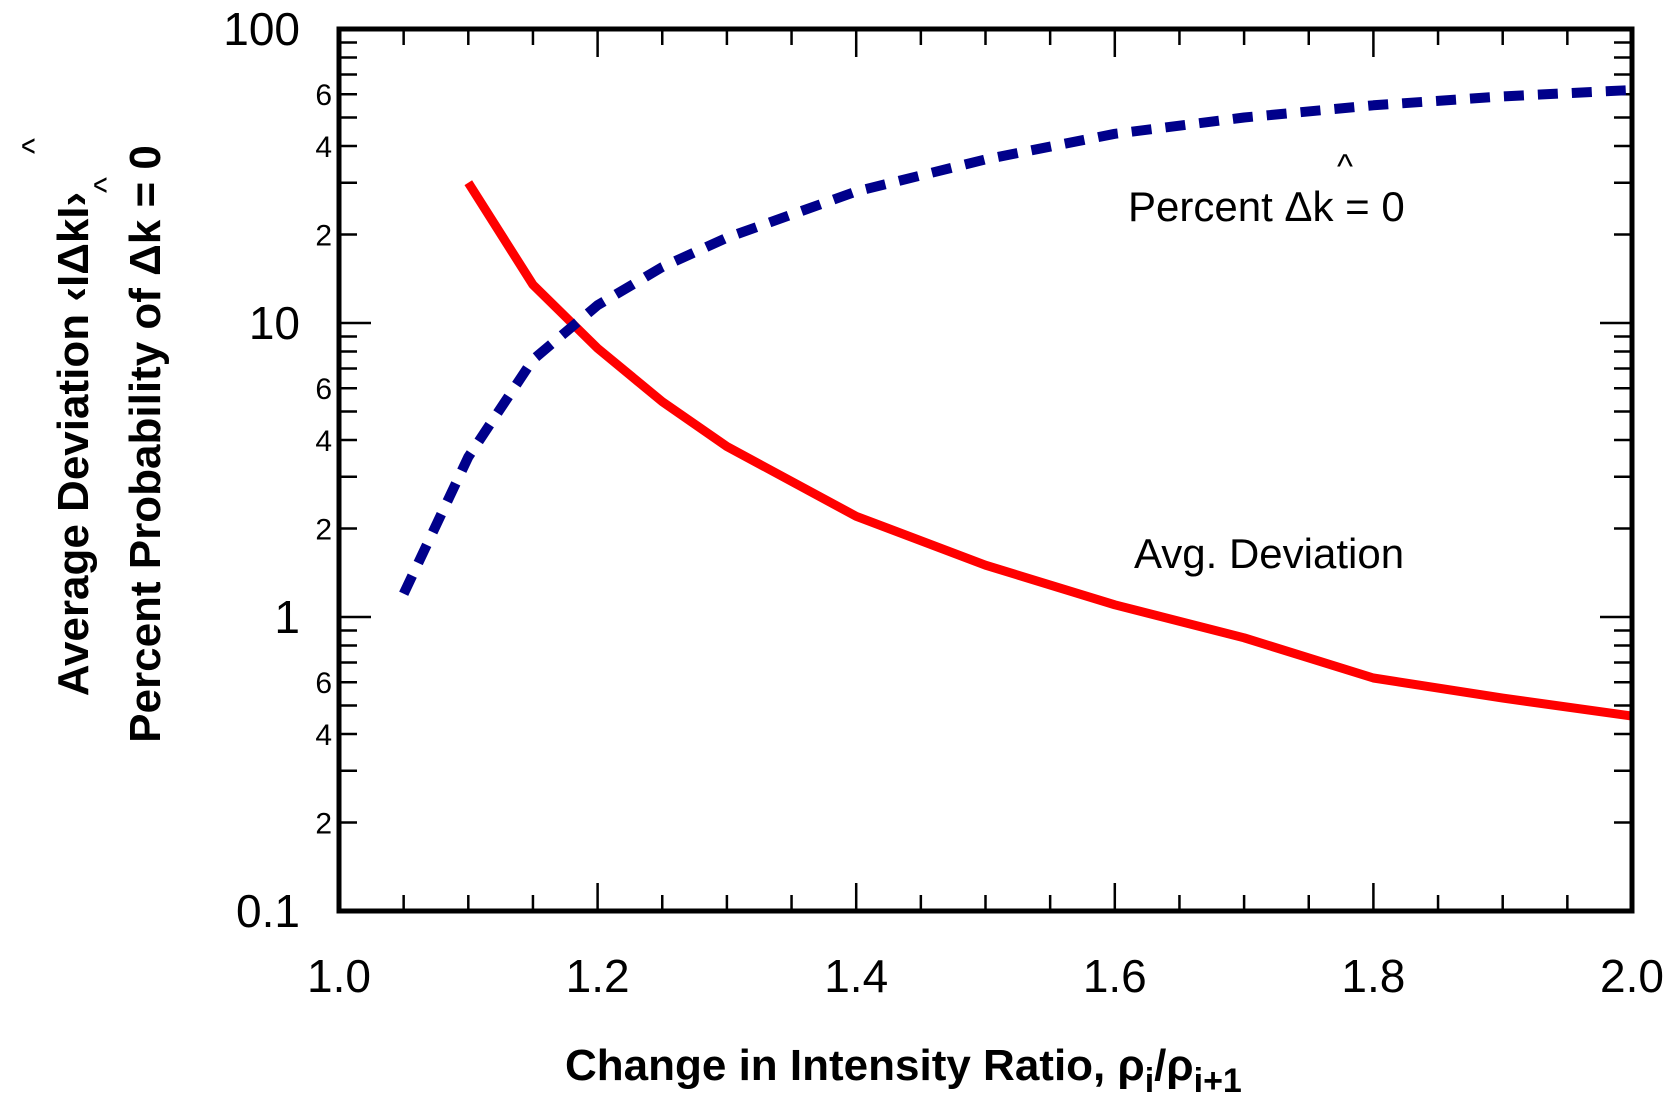 The width and height of the screenshot is (1670, 1113). What do you see at coordinates (1345, 167) in the screenshot?
I see `annotation-percent-hat: ^` at bounding box center [1345, 167].